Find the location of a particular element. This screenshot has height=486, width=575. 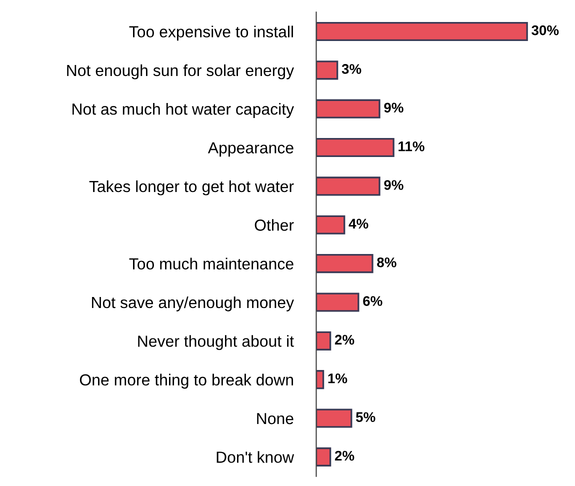

data-label: 3% is located at coordinates (352, 69).